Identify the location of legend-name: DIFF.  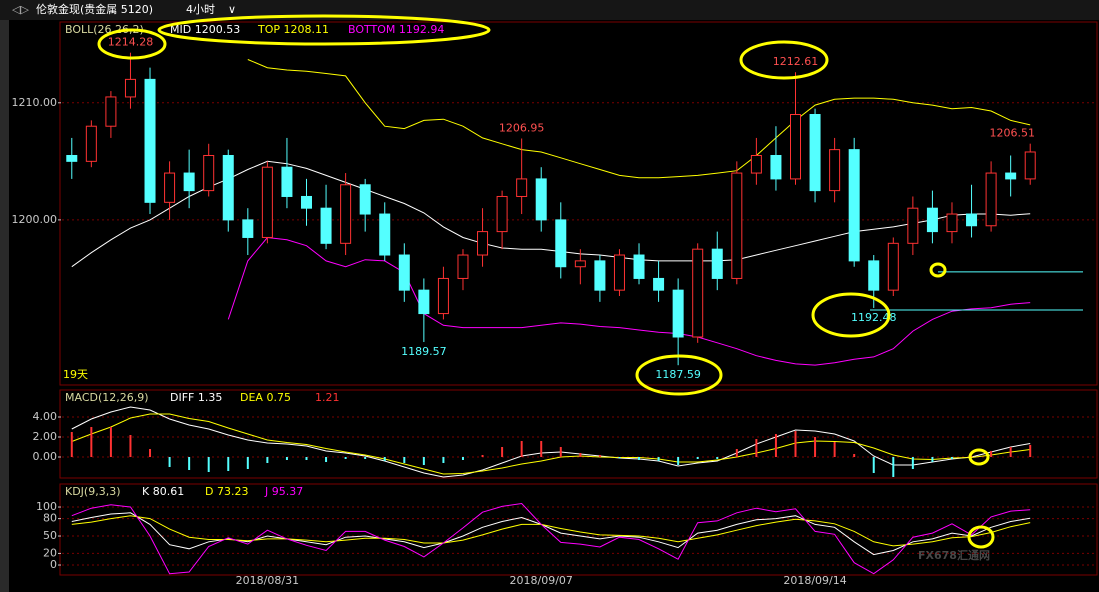
(182, 397).